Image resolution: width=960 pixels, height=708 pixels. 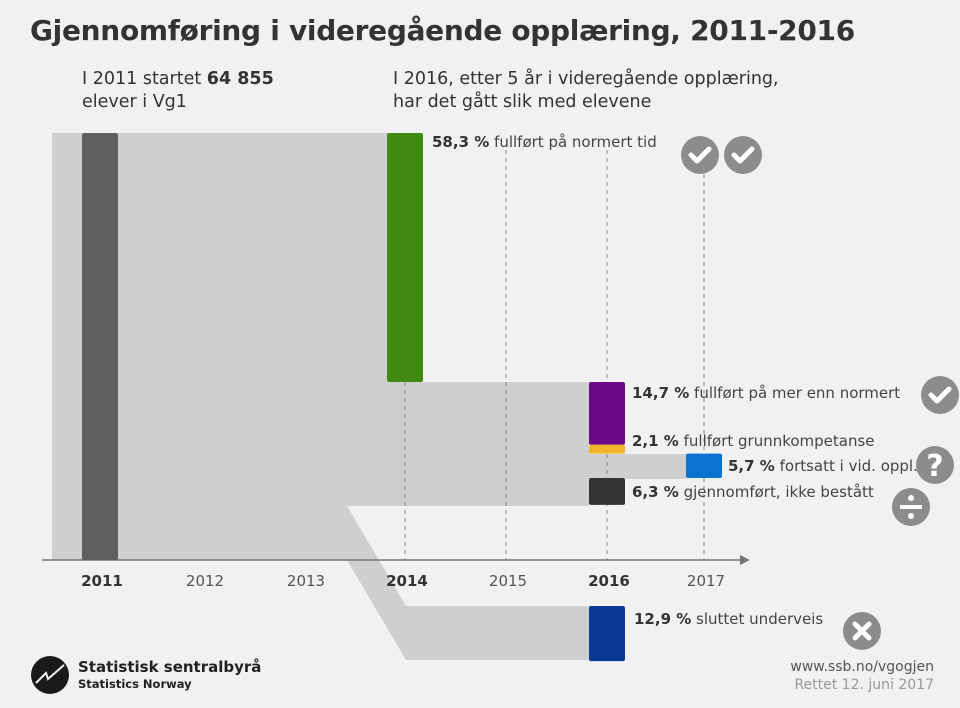 What do you see at coordinates (778, 492) in the screenshot?
I see `outcome-text: gjennomført, ikke bestått` at bounding box center [778, 492].